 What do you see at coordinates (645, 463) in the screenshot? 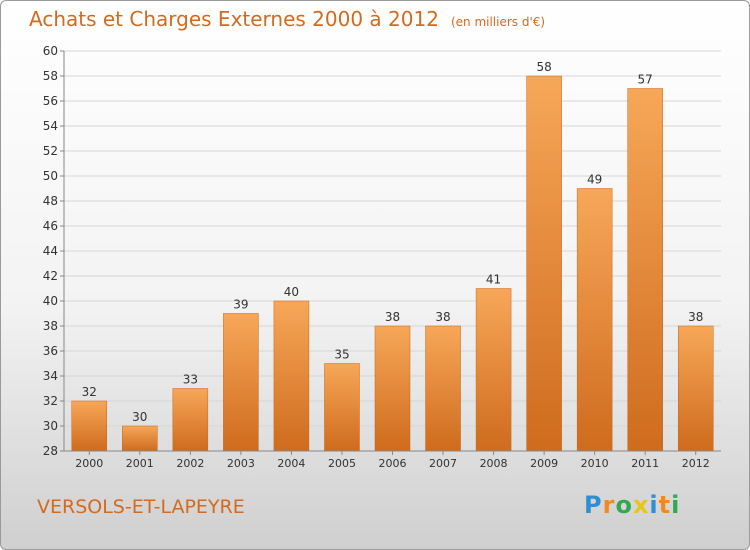
I see `x-tick-label: 2011` at bounding box center [645, 463].